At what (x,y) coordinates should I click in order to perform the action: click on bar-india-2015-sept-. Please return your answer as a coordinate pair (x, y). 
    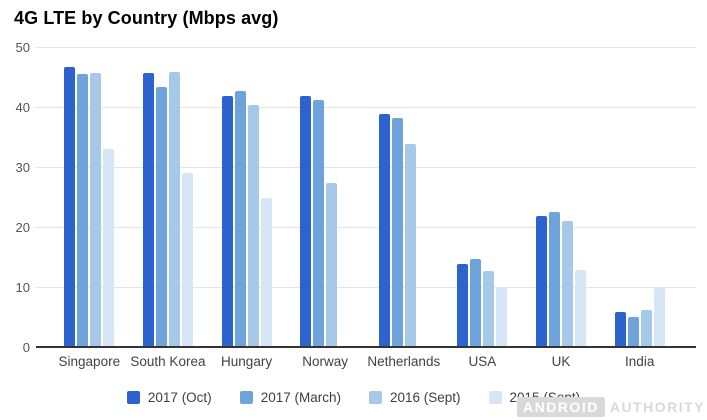
    Looking at the image, I should click on (659, 317).